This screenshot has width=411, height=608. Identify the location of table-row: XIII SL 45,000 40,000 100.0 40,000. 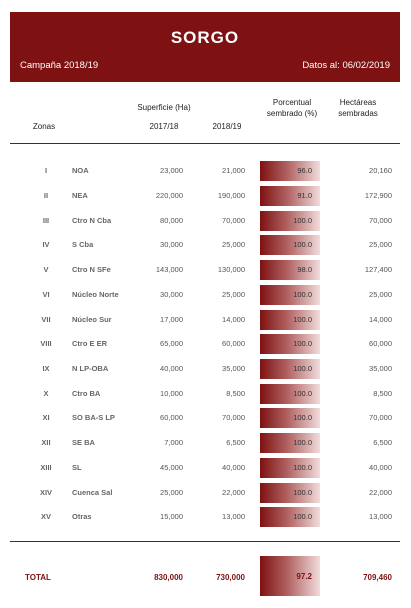
(205, 468).